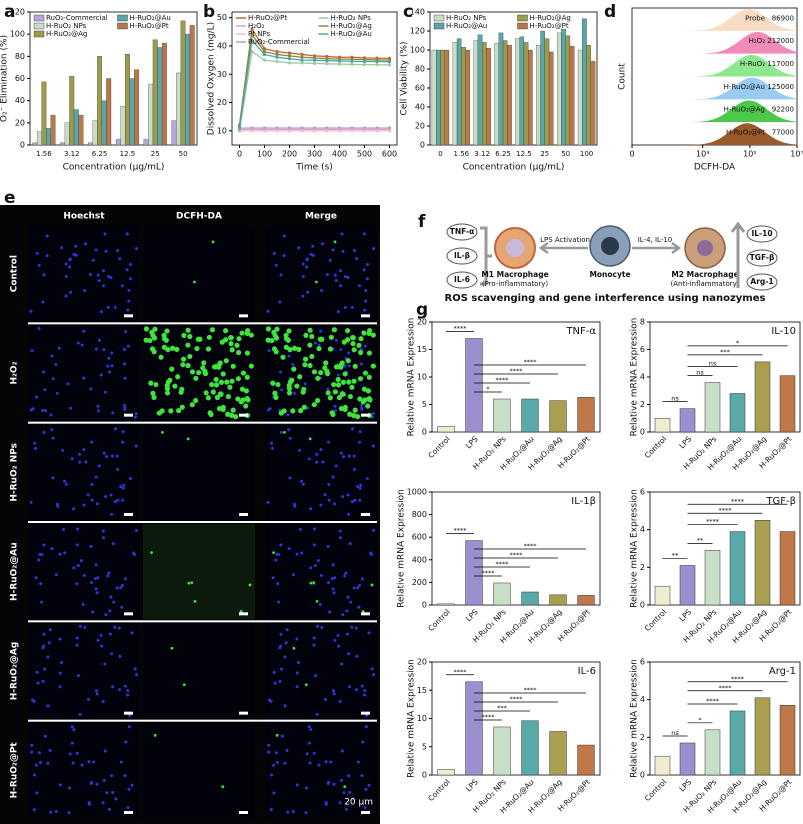  What do you see at coordinates (472, 442) in the screenshot?
I see `x-tick-label: LPS` at bounding box center [472, 442].